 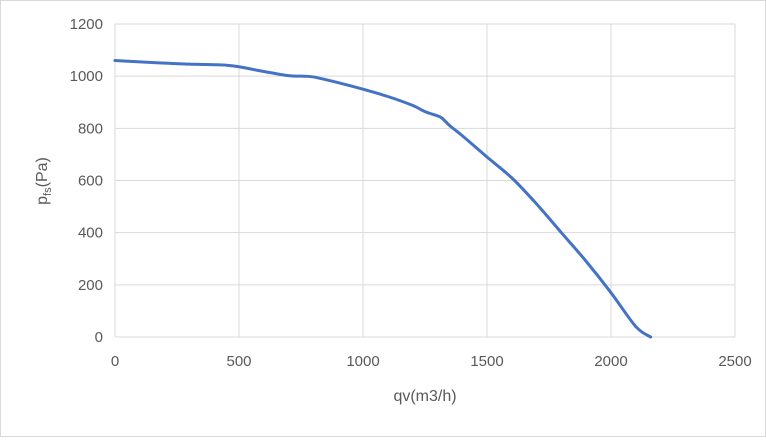 What do you see at coordinates (86, 76) in the screenshot?
I see `y-tick-label: 1000` at bounding box center [86, 76].